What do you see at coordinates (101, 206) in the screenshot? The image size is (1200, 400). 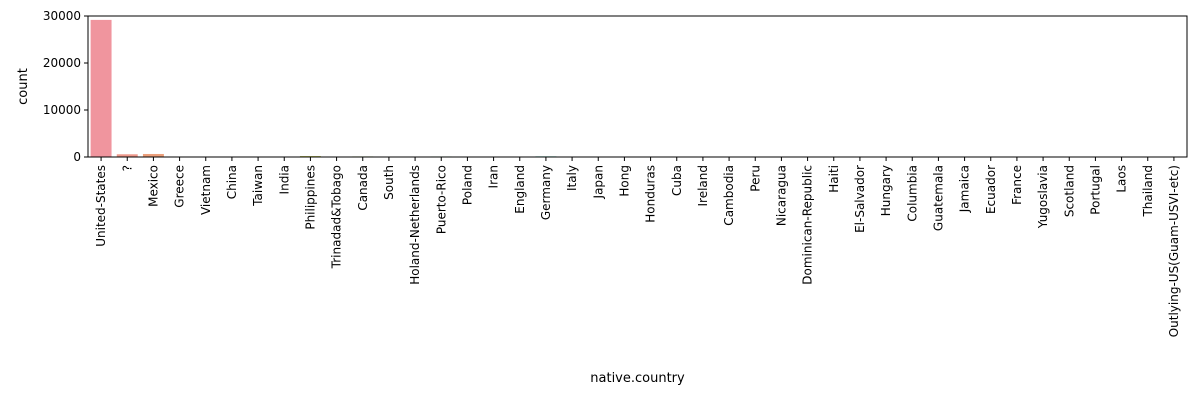 I see `x-tick-label: United-States` at bounding box center [101, 206].